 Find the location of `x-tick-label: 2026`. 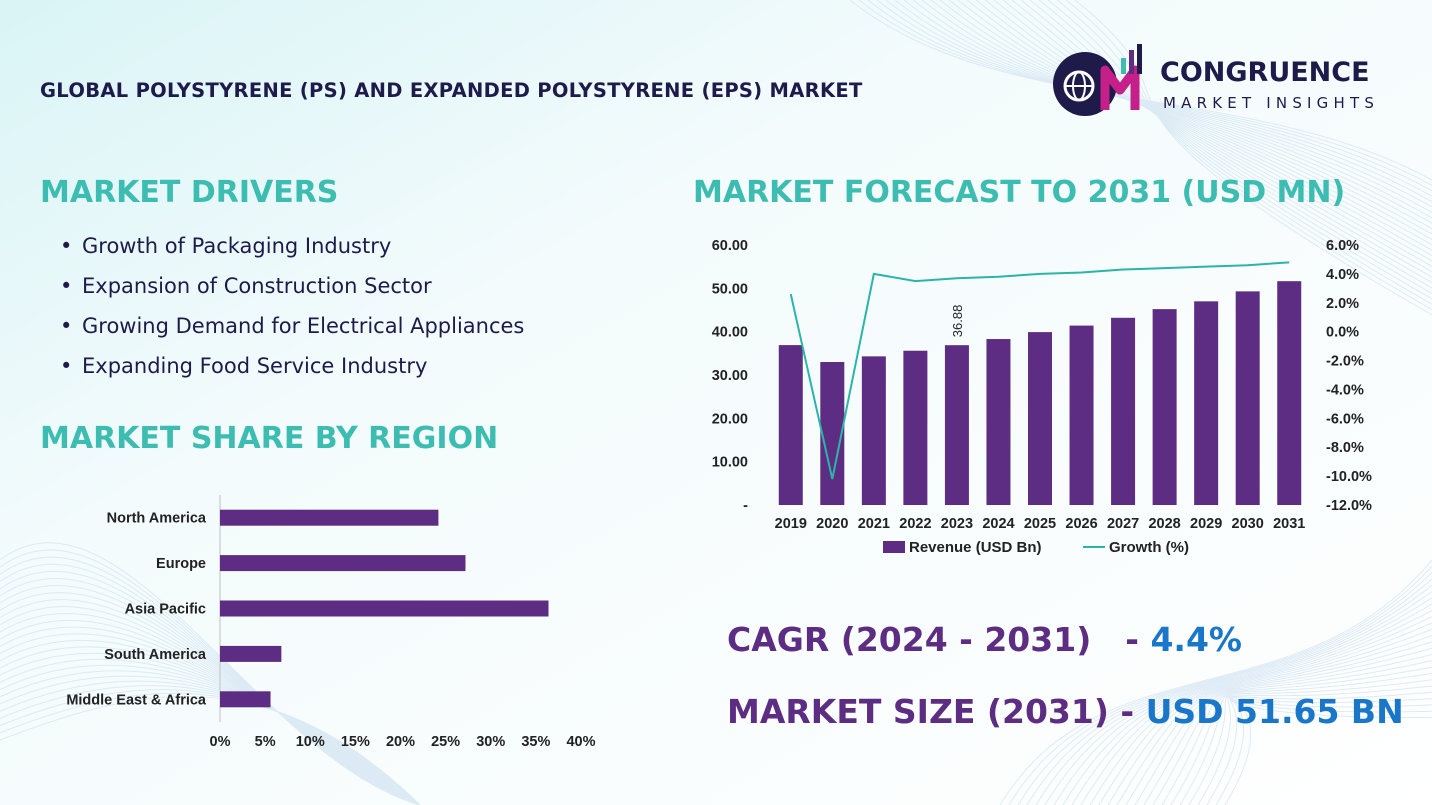

x-tick-label: 2026 is located at coordinates (1081, 524).